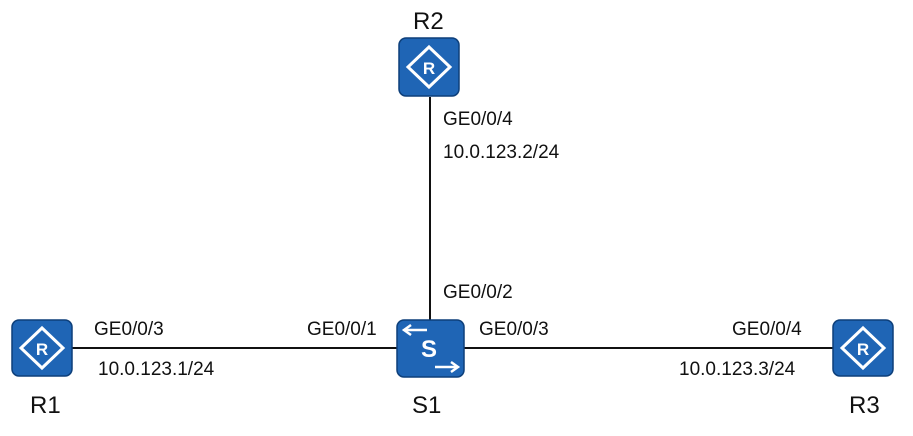 Image resolution: width=913 pixels, height=436 pixels. What do you see at coordinates (501, 152) in the screenshot?
I see `r2-ip-label: 10.0.123.2/24` at bounding box center [501, 152].